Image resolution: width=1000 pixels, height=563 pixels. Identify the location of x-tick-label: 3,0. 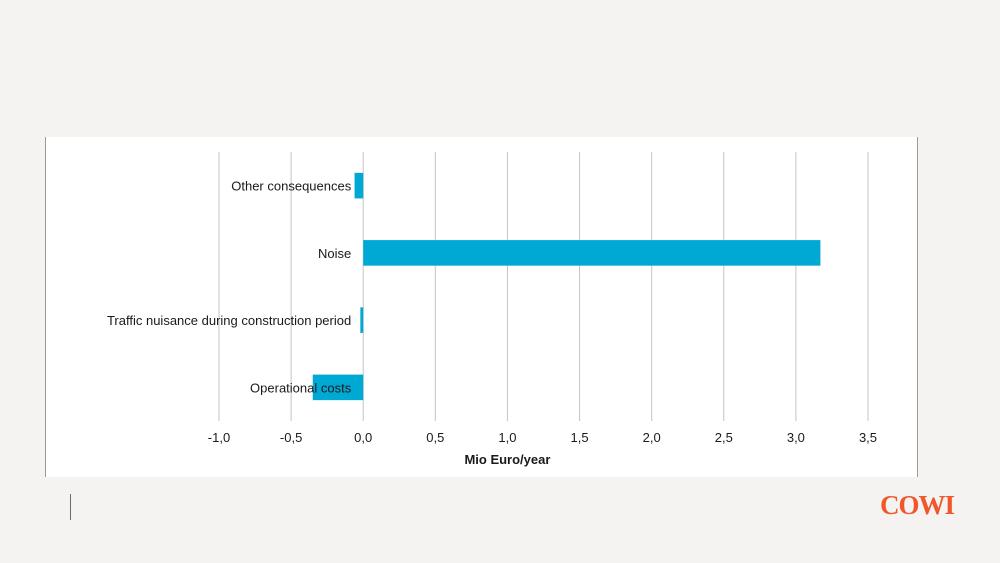
(796, 437).